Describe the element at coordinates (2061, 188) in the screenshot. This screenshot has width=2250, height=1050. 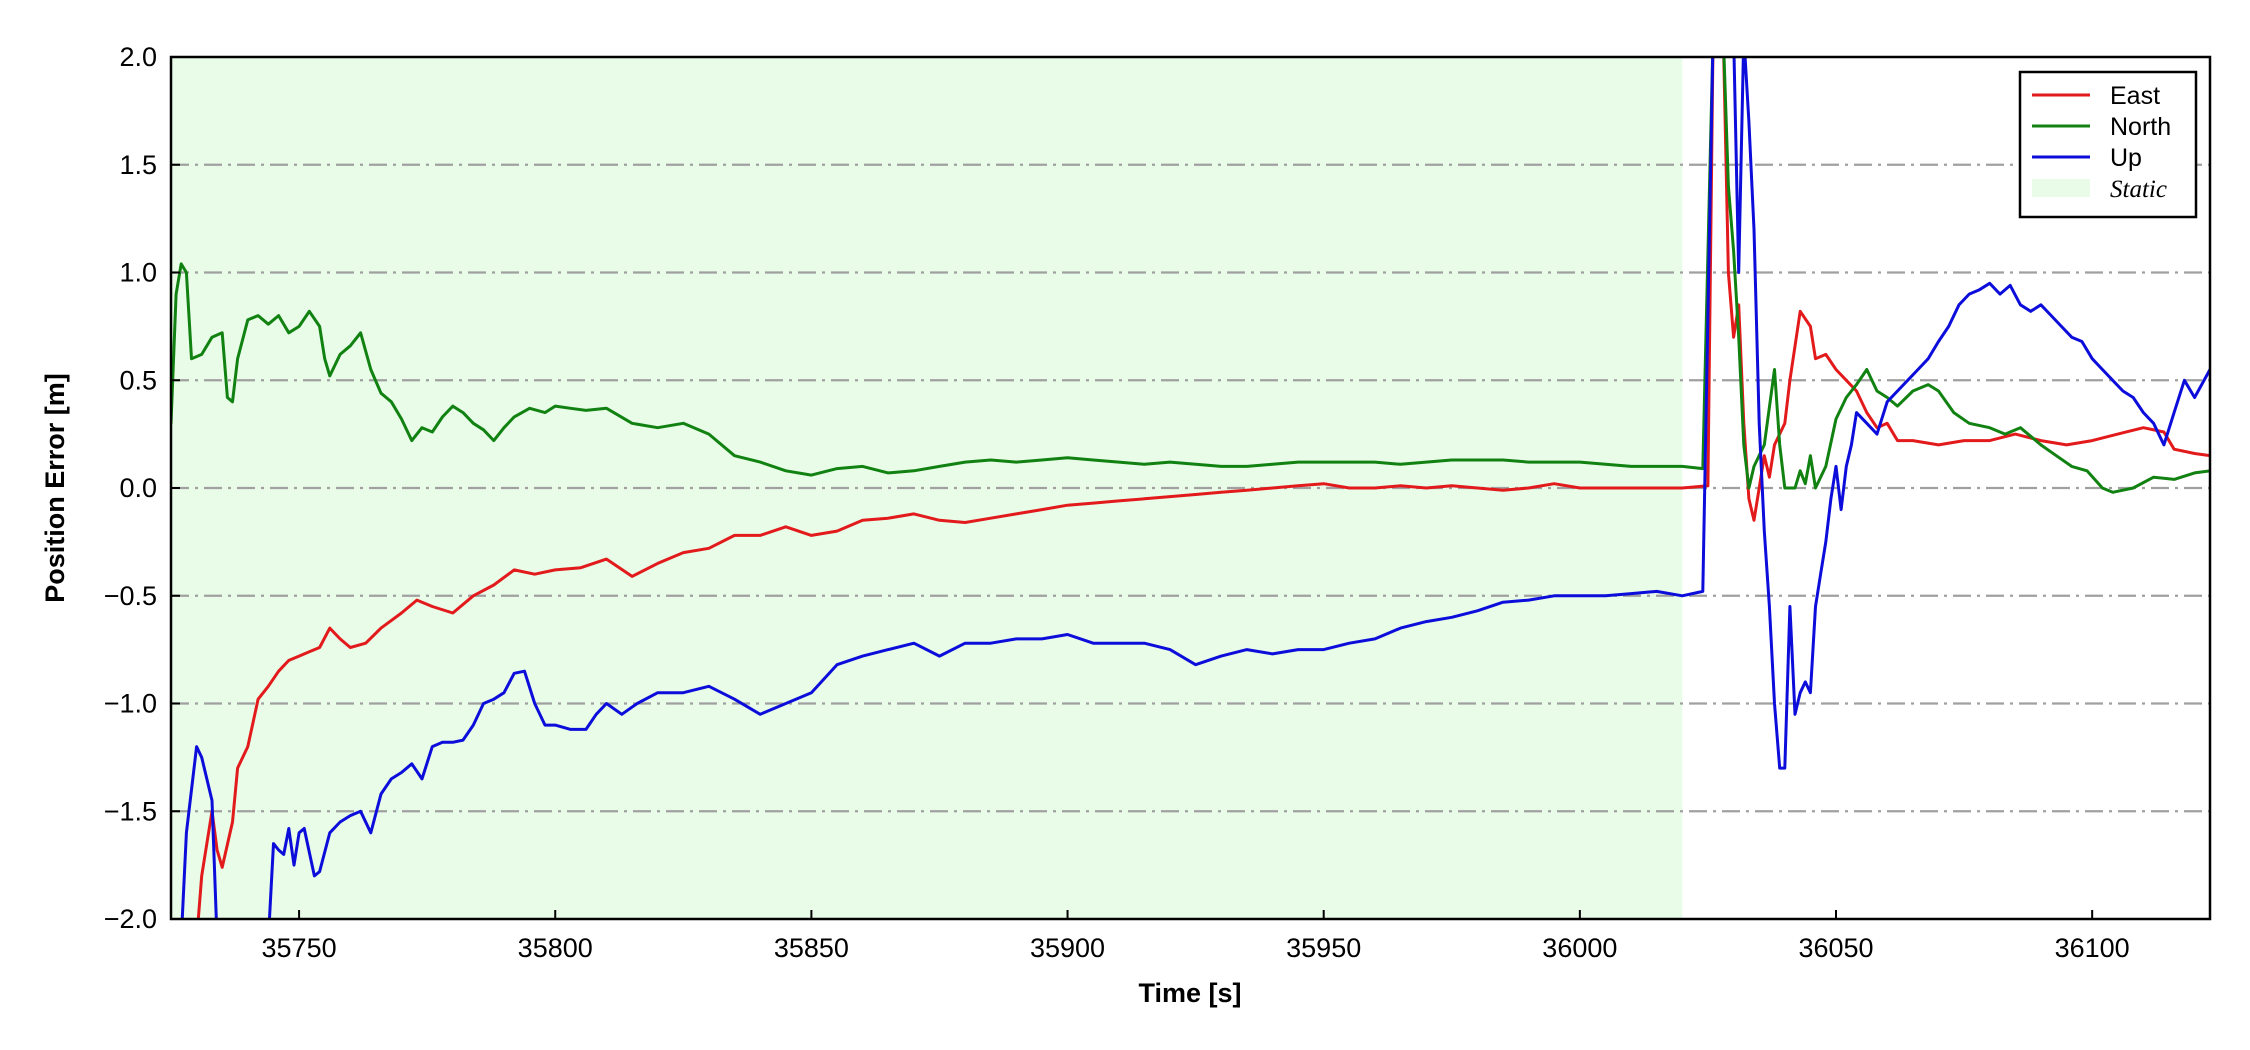
I see `legend-swatch-static` at that location.